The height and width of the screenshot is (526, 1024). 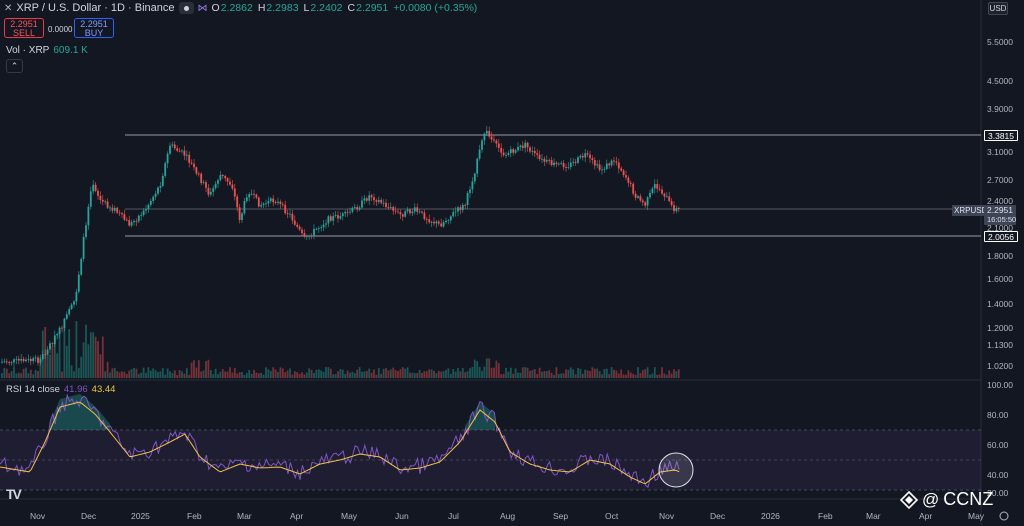 I want to click on eye-icon, so click(x=186, y=8).